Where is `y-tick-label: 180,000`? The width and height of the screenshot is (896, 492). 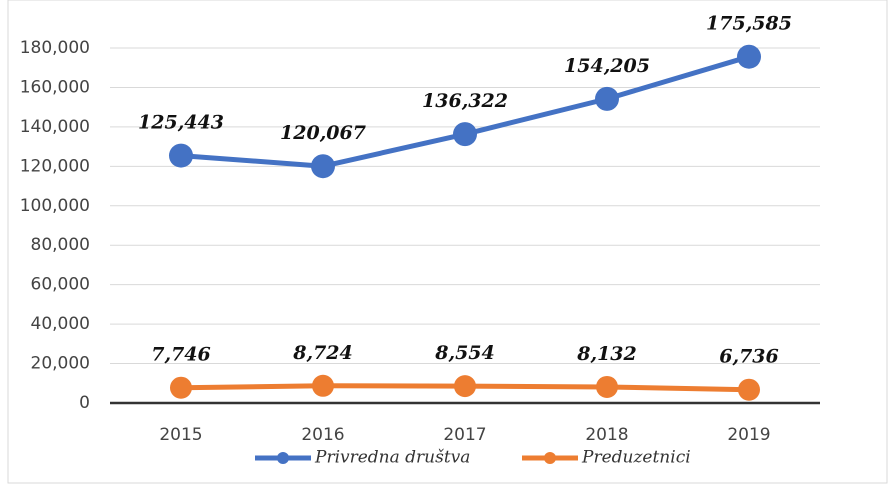 y-tick-label: 180,000 is located at coordinates (55, 48).